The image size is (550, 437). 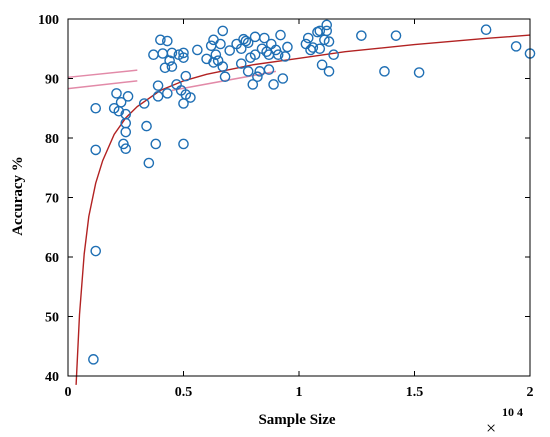 I want to click on y-tick-label-3: 70, so click(x=52, y=199).